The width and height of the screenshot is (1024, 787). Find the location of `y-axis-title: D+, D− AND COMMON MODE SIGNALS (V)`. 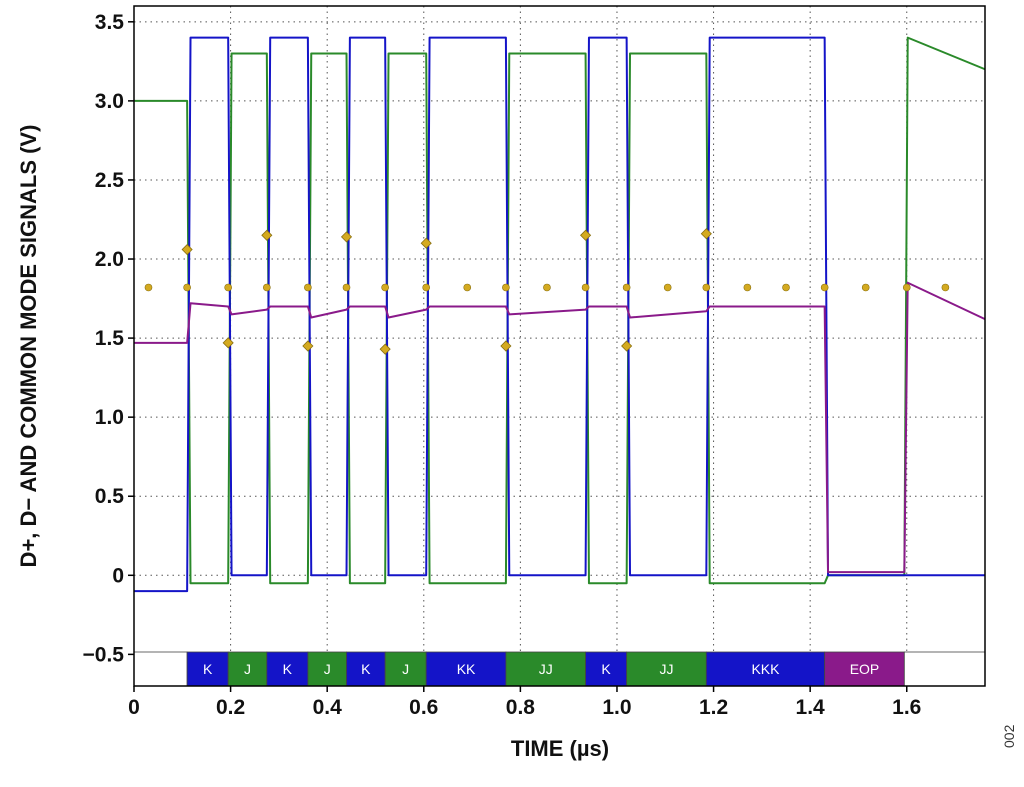

y-axis-title: D+, D− AND COMMON MODE SIGNALS (V) is located at coordinates (28, 346).